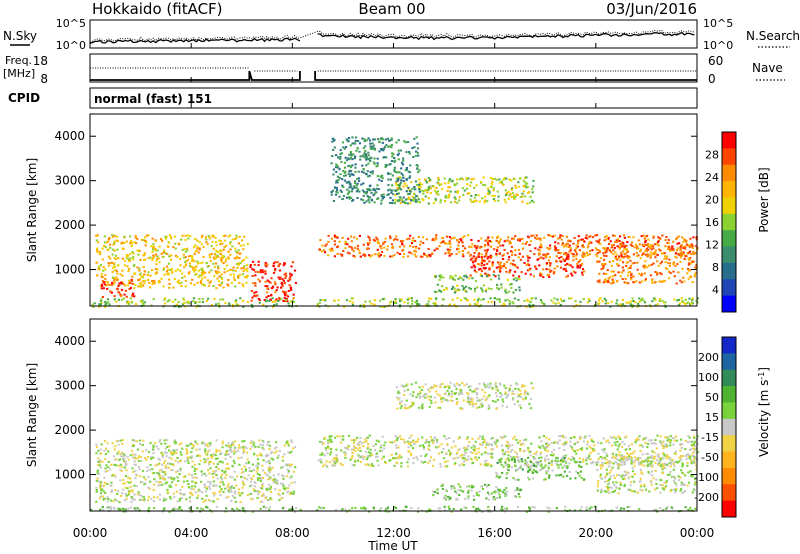 The width and height of the screenshot is (800, 554). What do you see at coordinates (729, 222) in the screenshot?
I see `colorbar-frame` at bounding box center [729, 222].